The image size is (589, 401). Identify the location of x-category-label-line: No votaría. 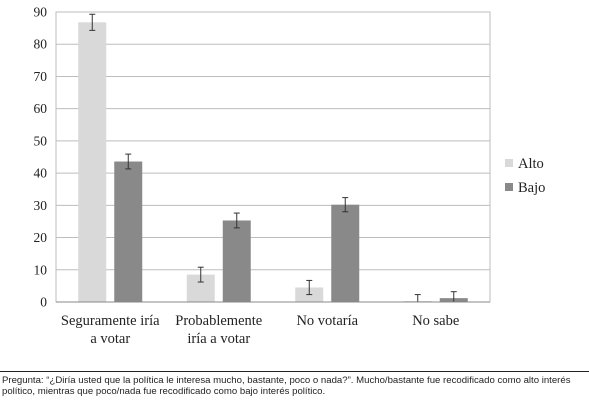
(327, 321).